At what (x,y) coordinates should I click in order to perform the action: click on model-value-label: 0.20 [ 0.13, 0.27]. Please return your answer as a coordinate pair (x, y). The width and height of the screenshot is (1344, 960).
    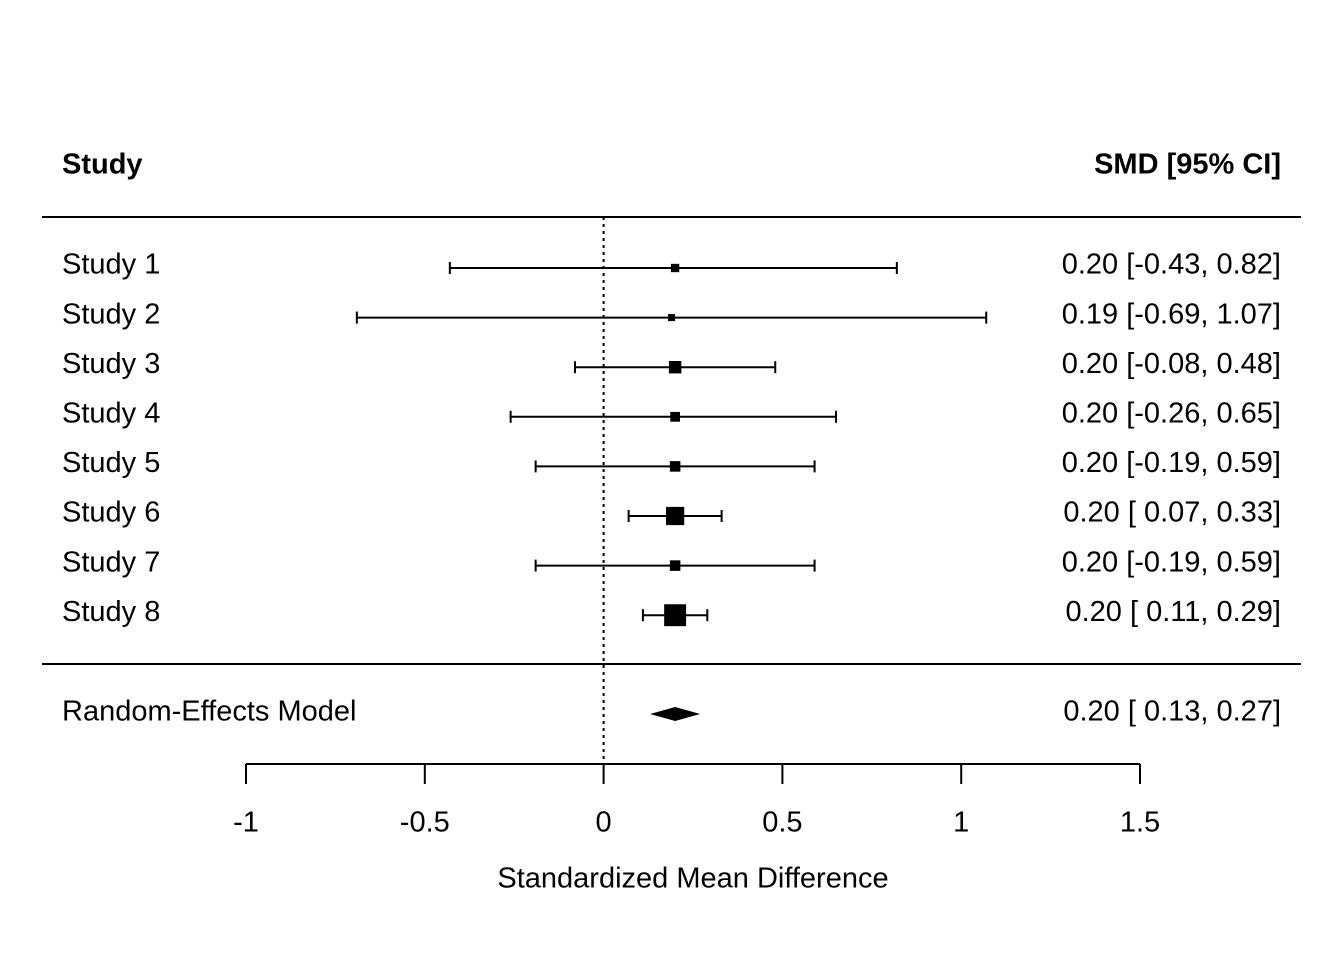
    Looking at the image, I should click on (1172, 712).